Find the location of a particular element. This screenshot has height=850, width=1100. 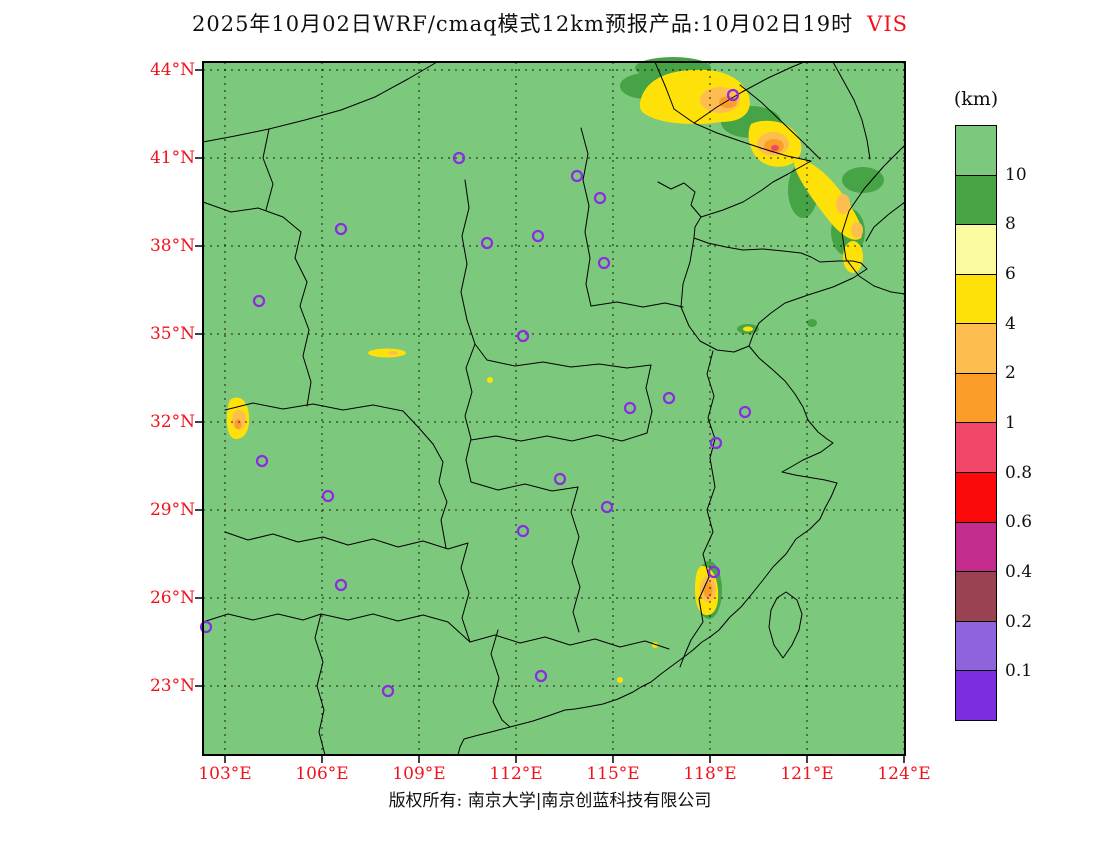

lat-label-32n: 32°N is located at coordinates (172, 422).